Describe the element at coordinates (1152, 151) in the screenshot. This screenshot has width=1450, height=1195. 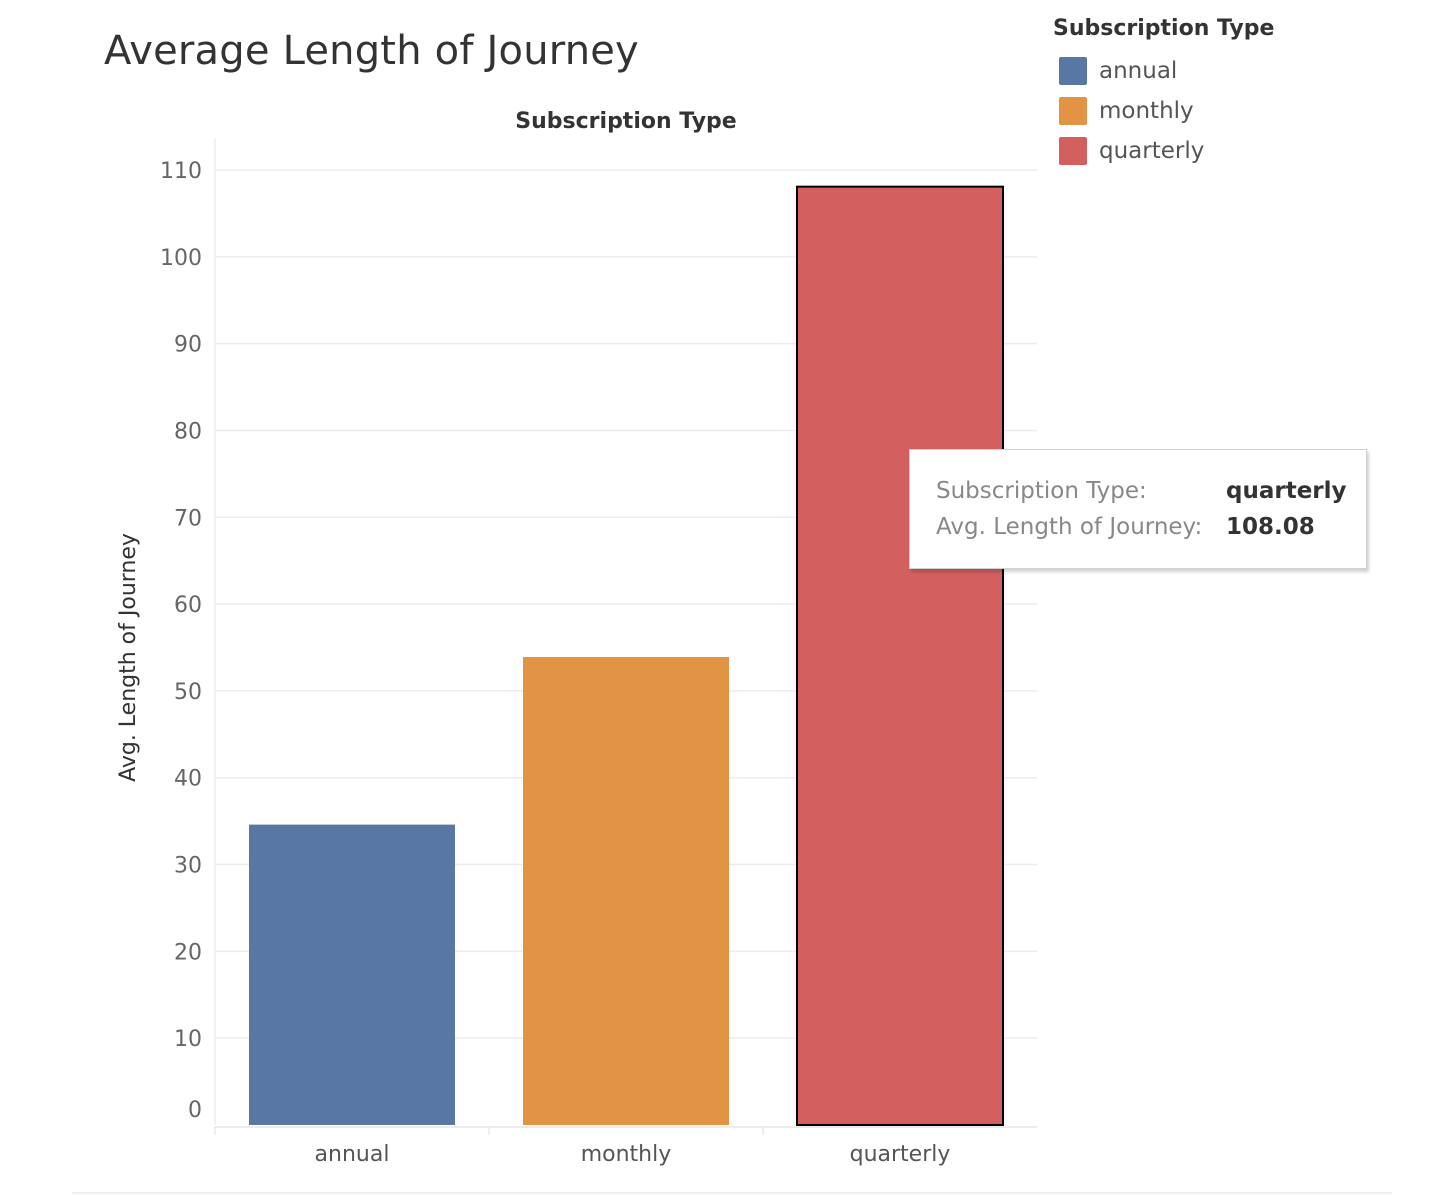
I see `legend-label: quarterly` at that location.